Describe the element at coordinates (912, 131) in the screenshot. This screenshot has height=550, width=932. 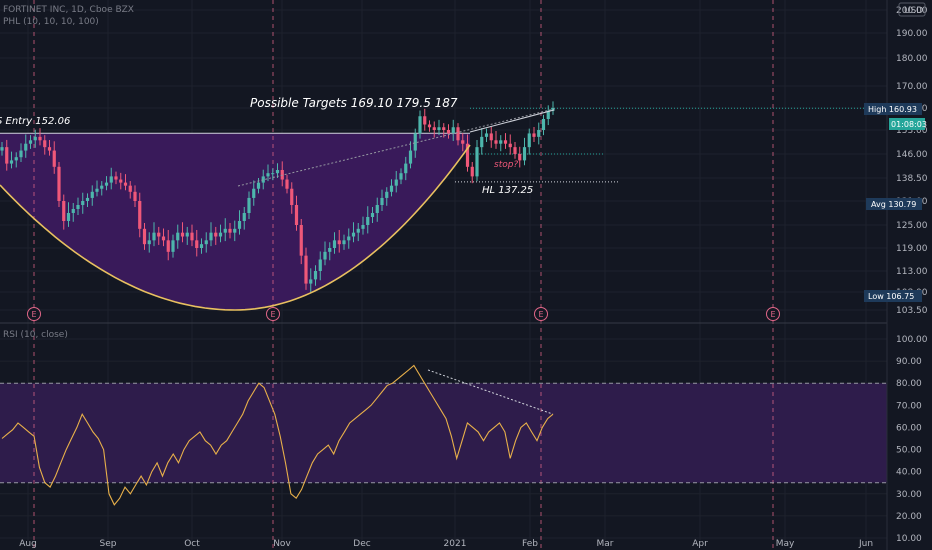
I see `price-tick-8: 153.00` at that location.